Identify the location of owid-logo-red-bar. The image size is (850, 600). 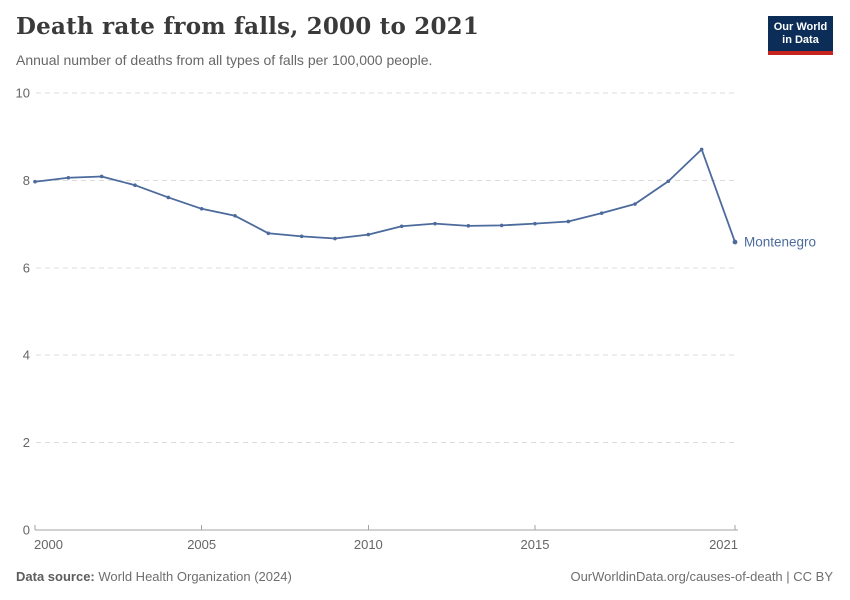
(800, 53).